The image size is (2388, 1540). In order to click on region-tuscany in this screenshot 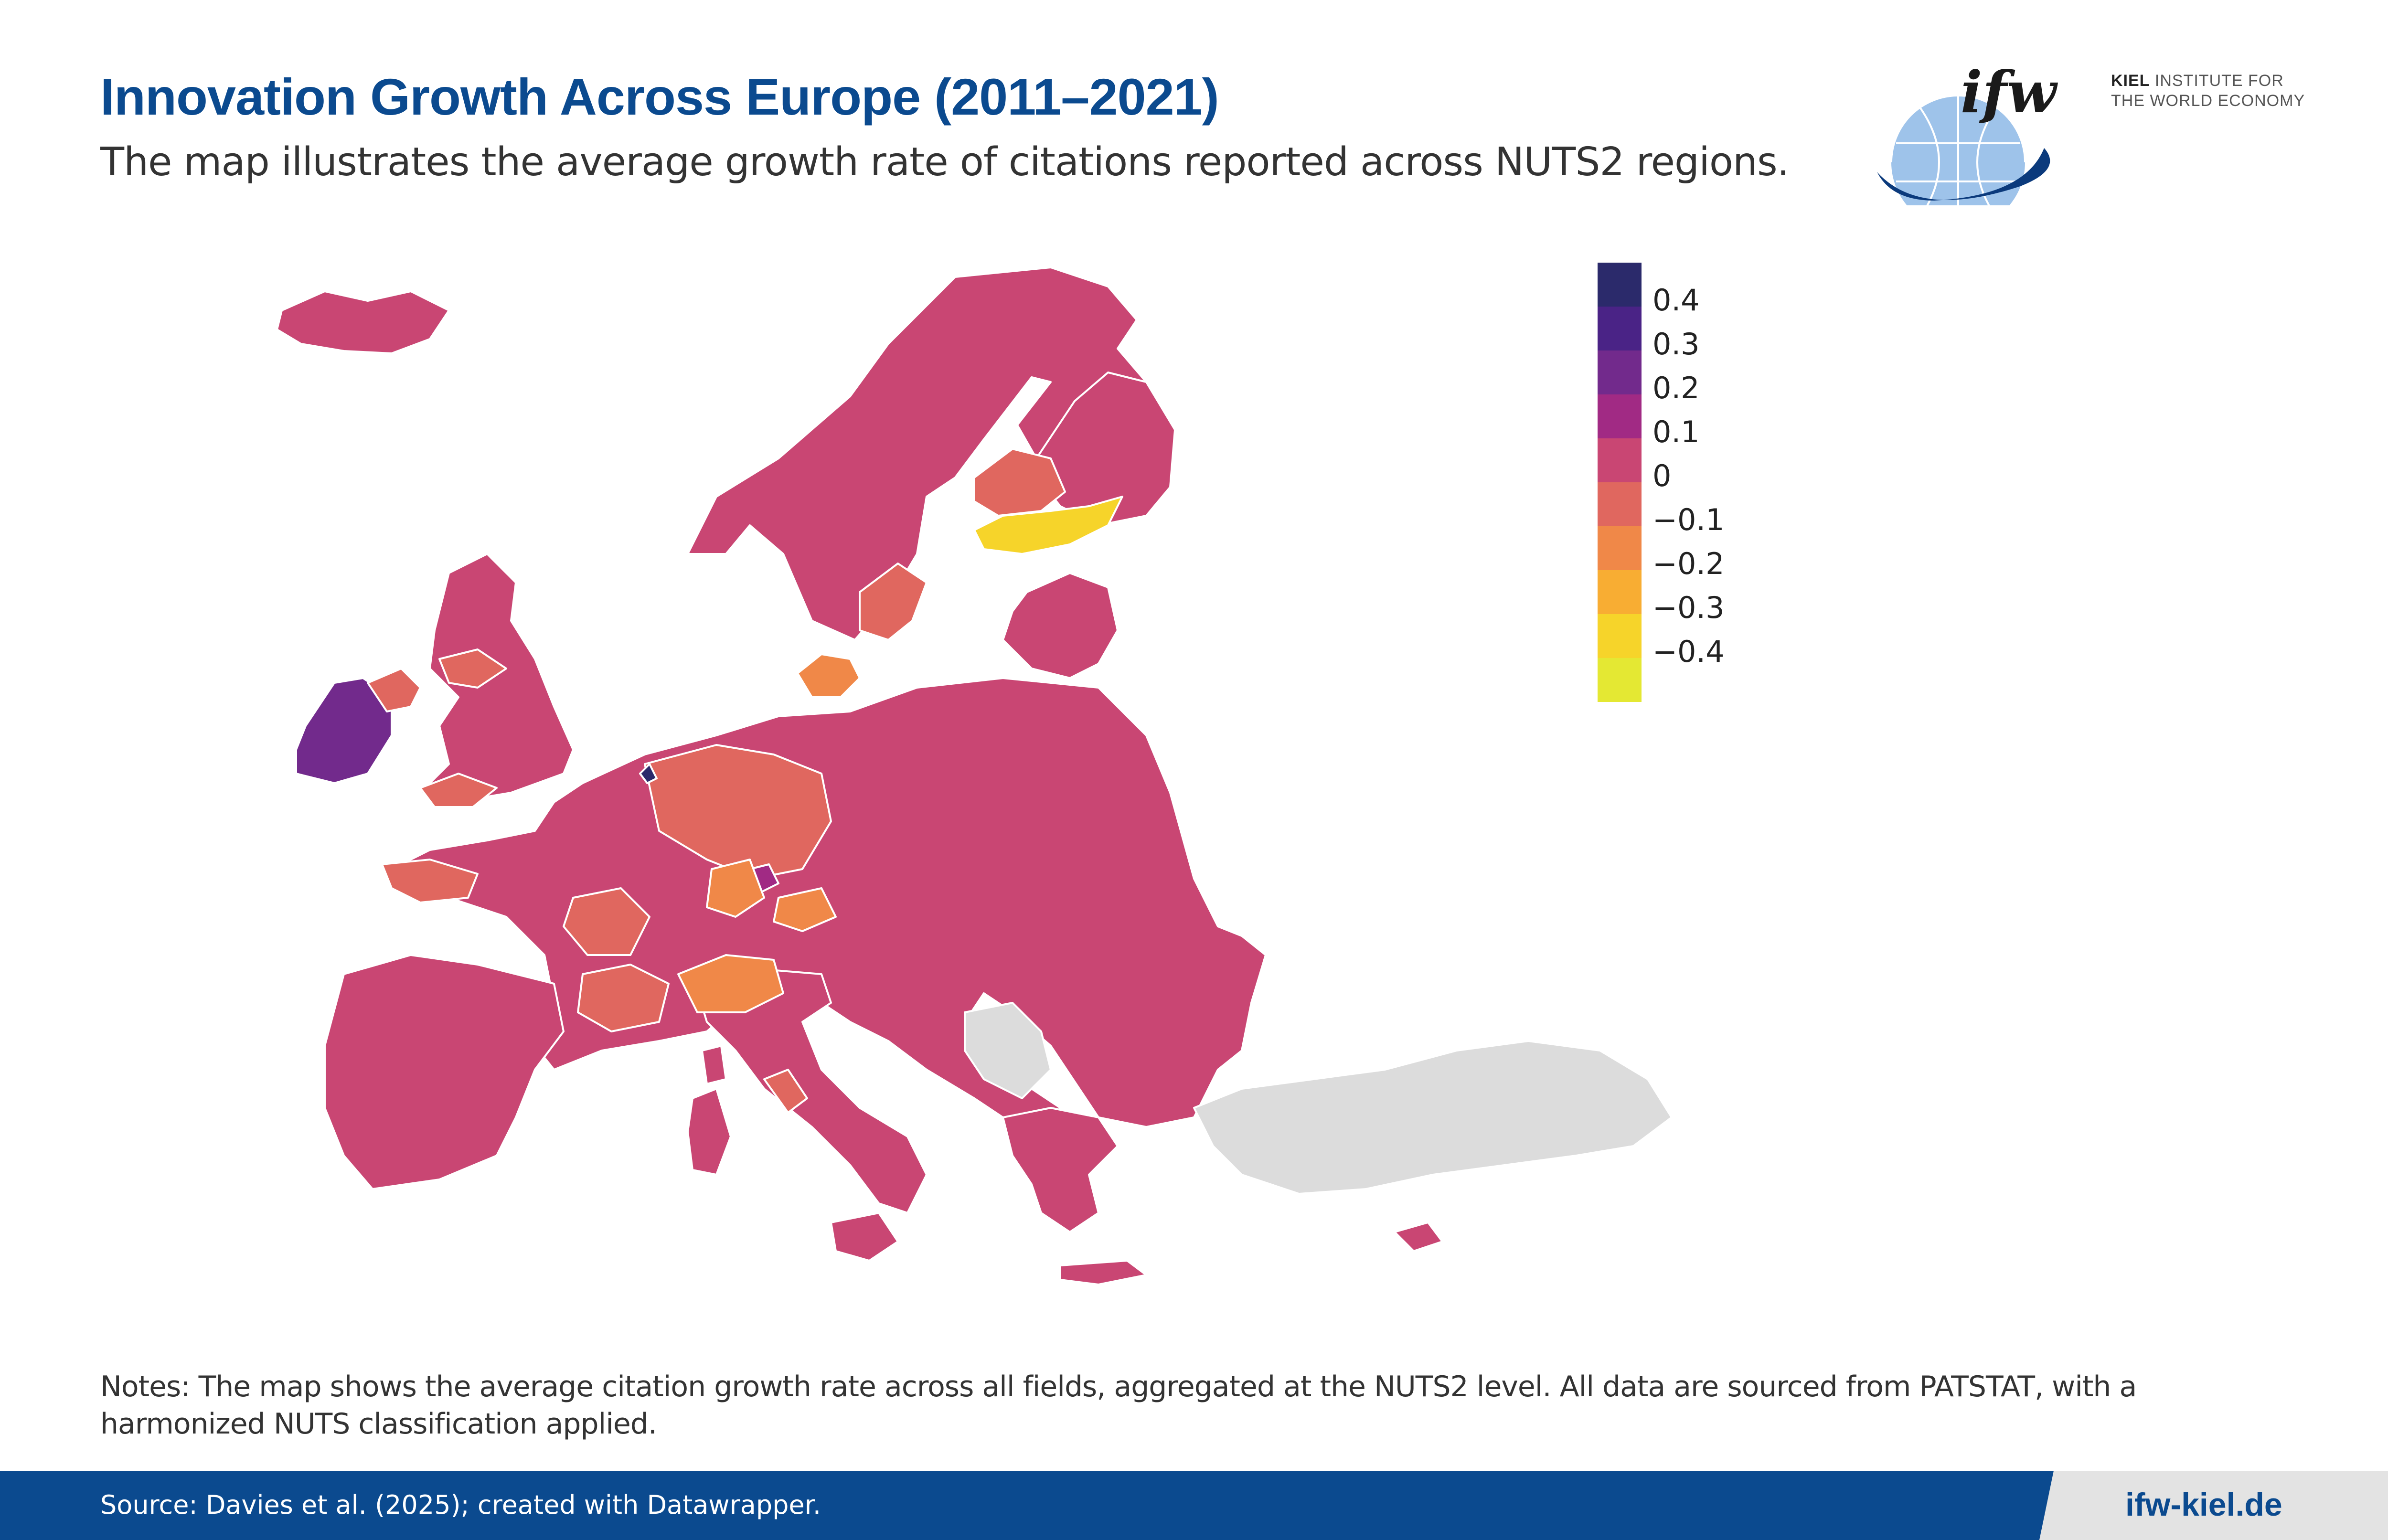, I will do `click(785, 1091)`.